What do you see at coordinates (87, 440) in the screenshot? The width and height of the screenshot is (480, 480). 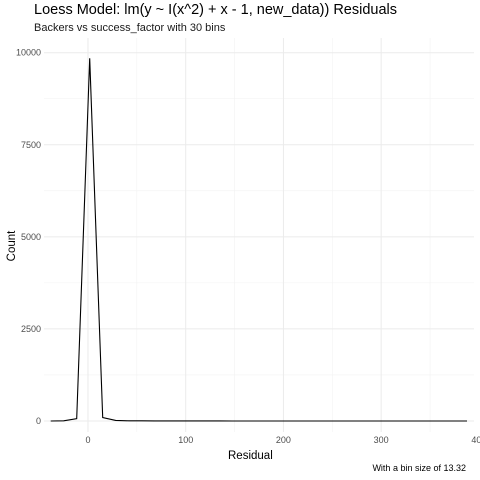 I see `x-tick-label: 0` at bounding box center [87, 440].